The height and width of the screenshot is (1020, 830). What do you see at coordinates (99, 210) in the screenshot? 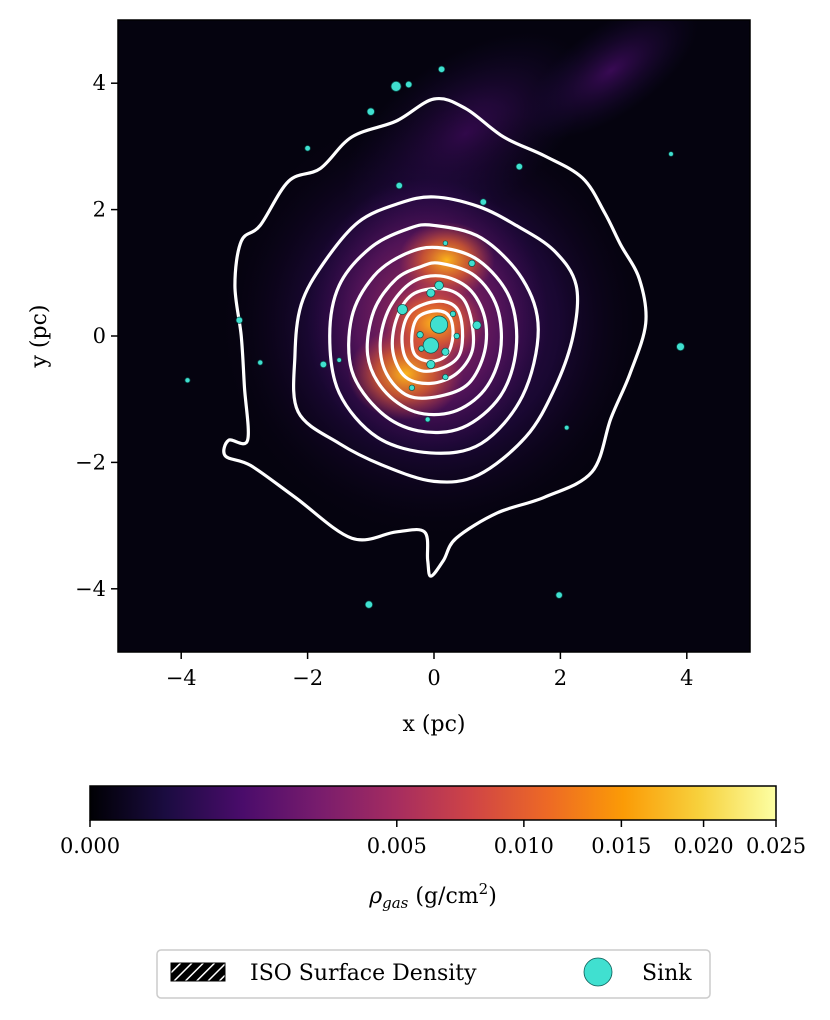
I see `y-tick-label: 2` at bounding box center [99, 210].